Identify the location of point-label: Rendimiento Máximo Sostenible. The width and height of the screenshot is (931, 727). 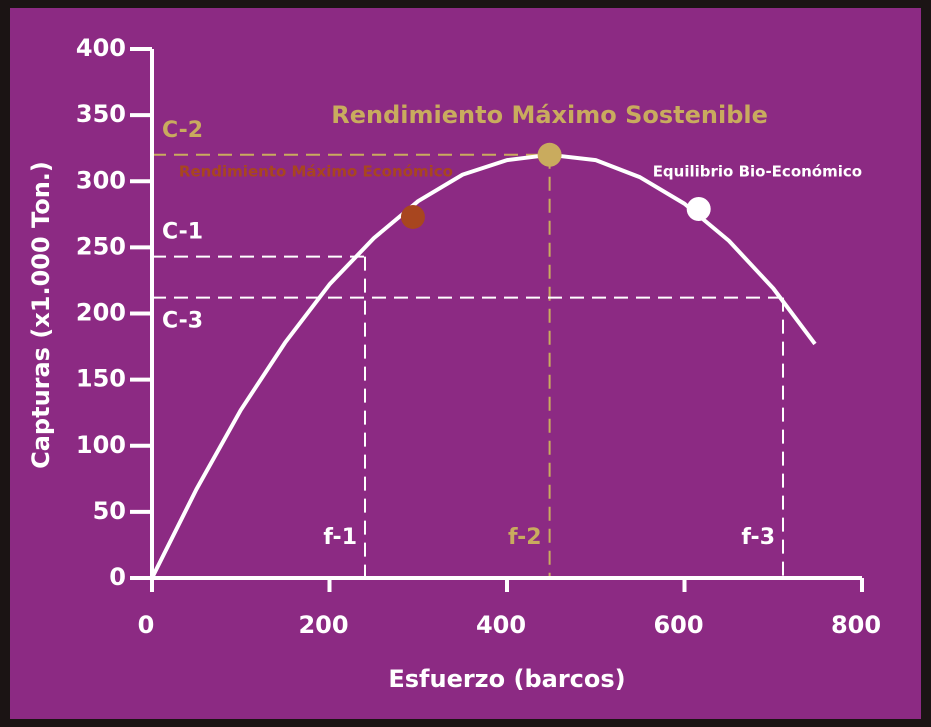
(549, 115).